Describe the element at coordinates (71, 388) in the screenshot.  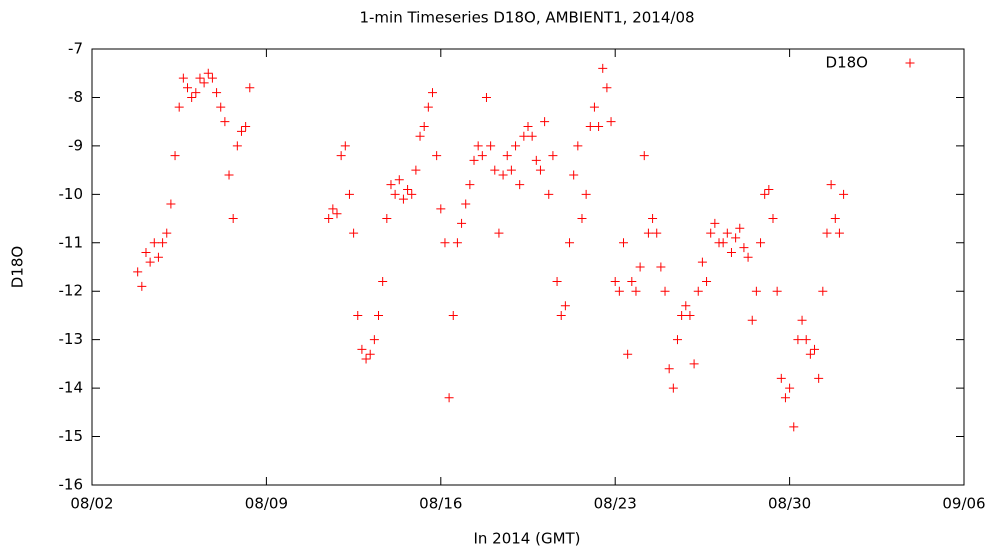
I see `y-tick-label: -14` at that location.